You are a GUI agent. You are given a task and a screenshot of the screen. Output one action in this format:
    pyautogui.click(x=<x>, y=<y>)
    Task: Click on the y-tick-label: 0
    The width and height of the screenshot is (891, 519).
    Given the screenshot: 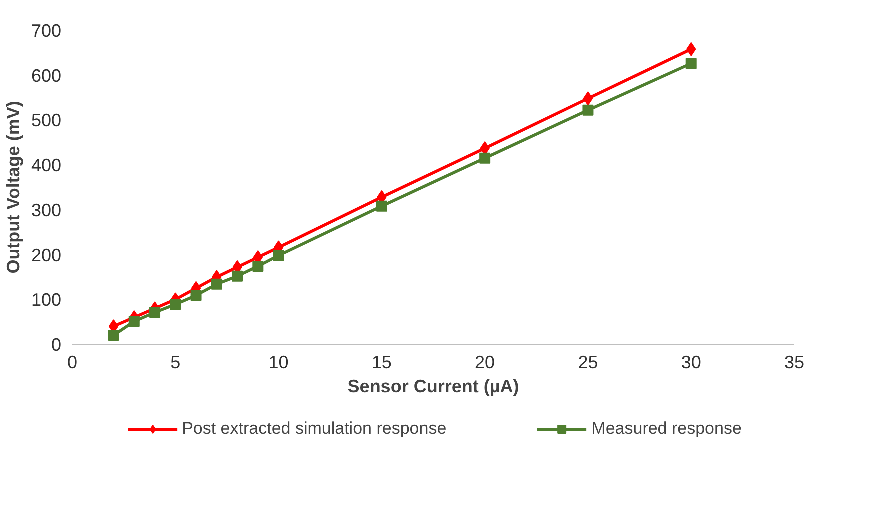 What is the action you would take?
    pyautogui.click(x=56, y=345)
    